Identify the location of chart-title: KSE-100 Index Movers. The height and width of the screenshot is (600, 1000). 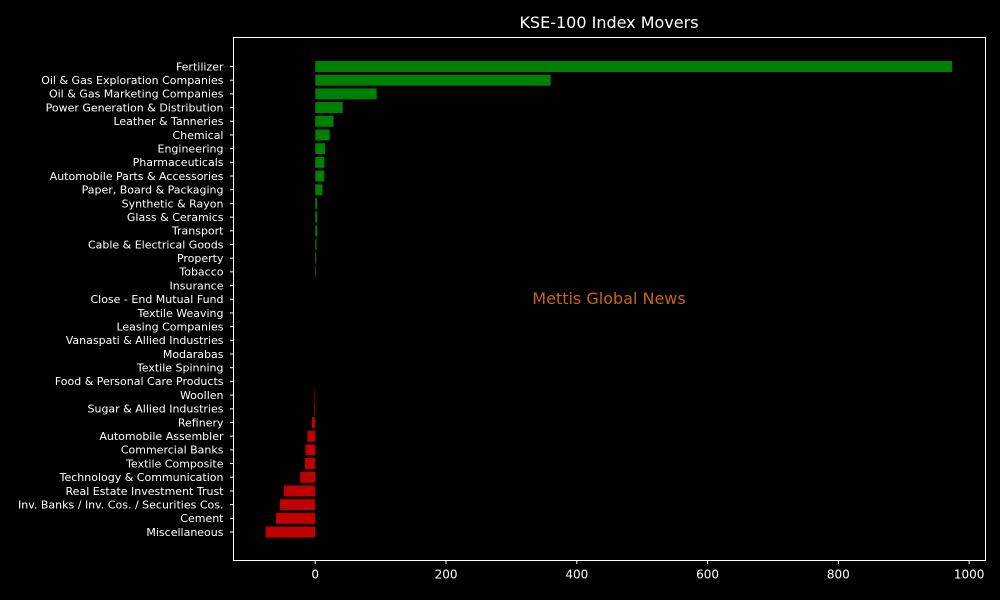
(608, 22).